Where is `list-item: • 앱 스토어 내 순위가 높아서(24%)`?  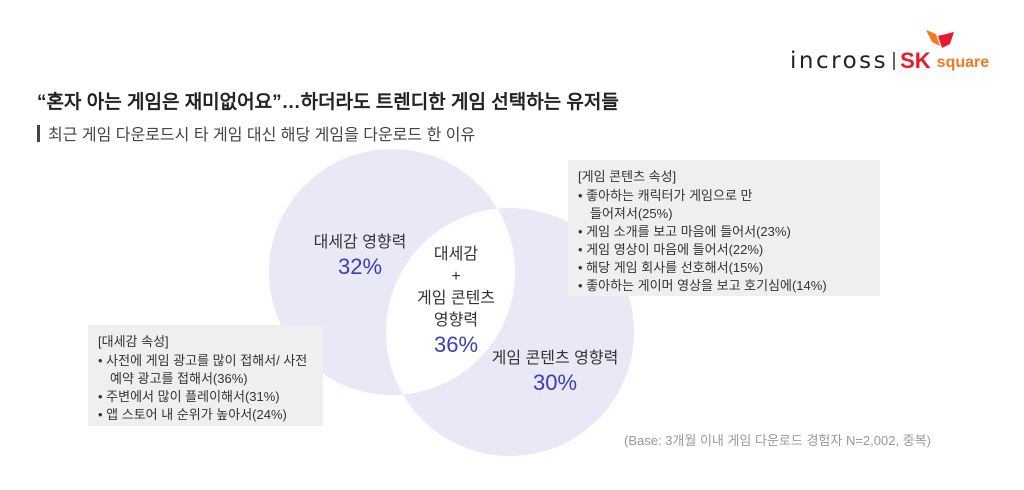 list-item: • 앱 스토어 내 순위가 높아서(24%) is located at coordinates (192, 414).